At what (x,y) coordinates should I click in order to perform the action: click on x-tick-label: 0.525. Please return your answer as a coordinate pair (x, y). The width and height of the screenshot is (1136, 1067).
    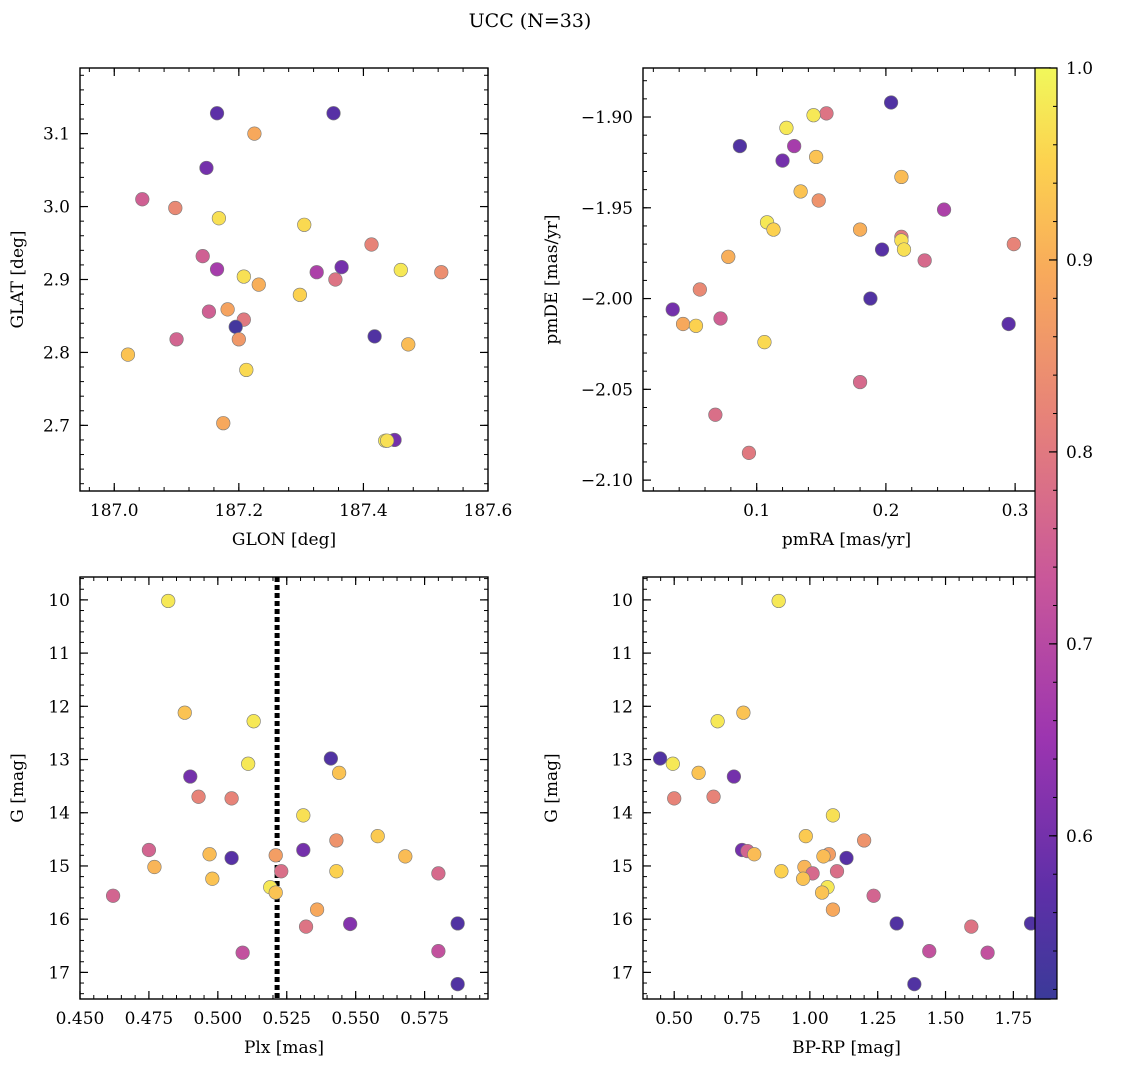
    Looking at the image, I should click on (286, 1019).